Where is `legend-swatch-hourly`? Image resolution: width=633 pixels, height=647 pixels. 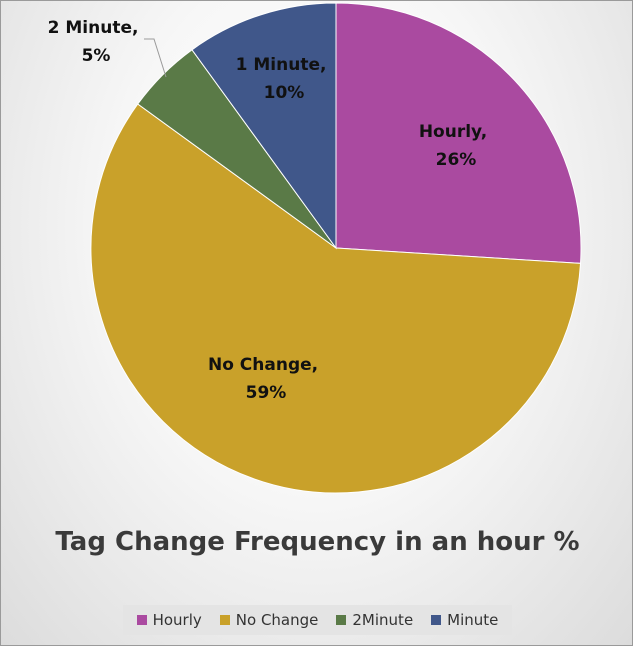 legend-swatch-hourly is located at coordinates (141, 620).